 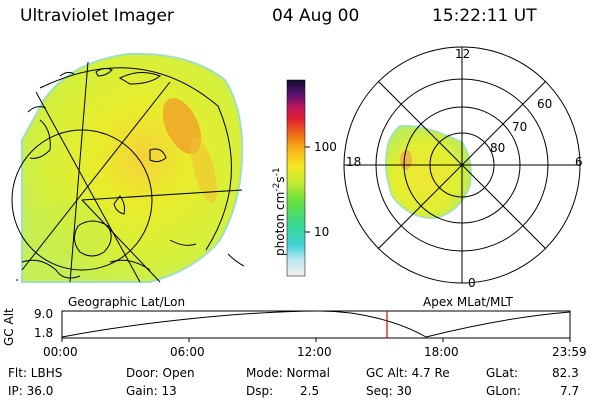 What do you see at coordinates (408, 373) in the screenshot?
I see `gc-alt-info: GC Alt: 4.7 Re` at bounding box center [408, 373].